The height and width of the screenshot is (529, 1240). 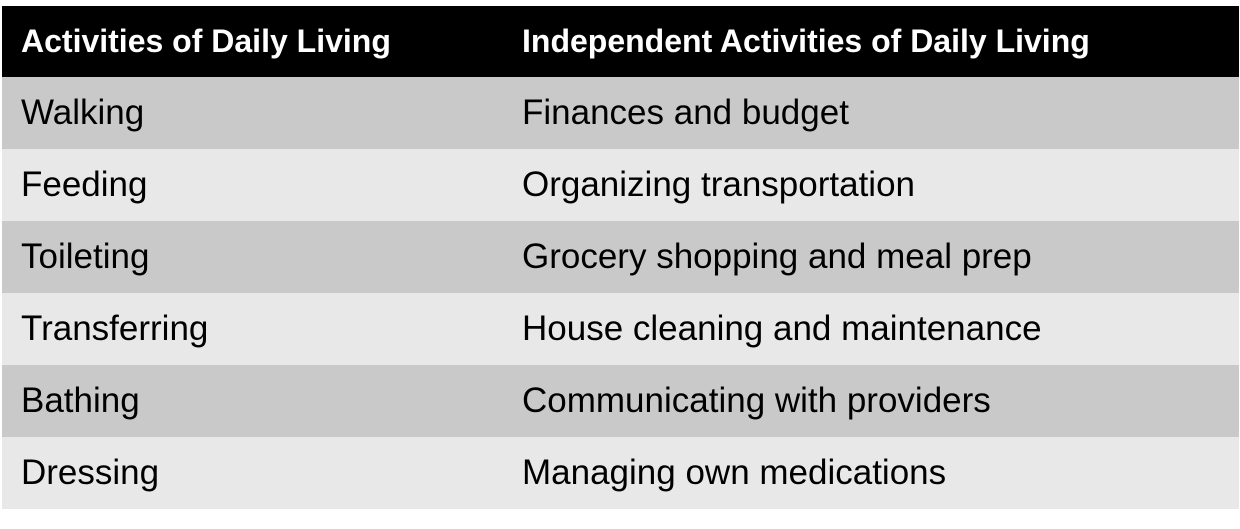 What do you see at coordinates (85, 256) in the screenshot?
I see `cell-adl: Toileting` at bounding box center [85, 256].